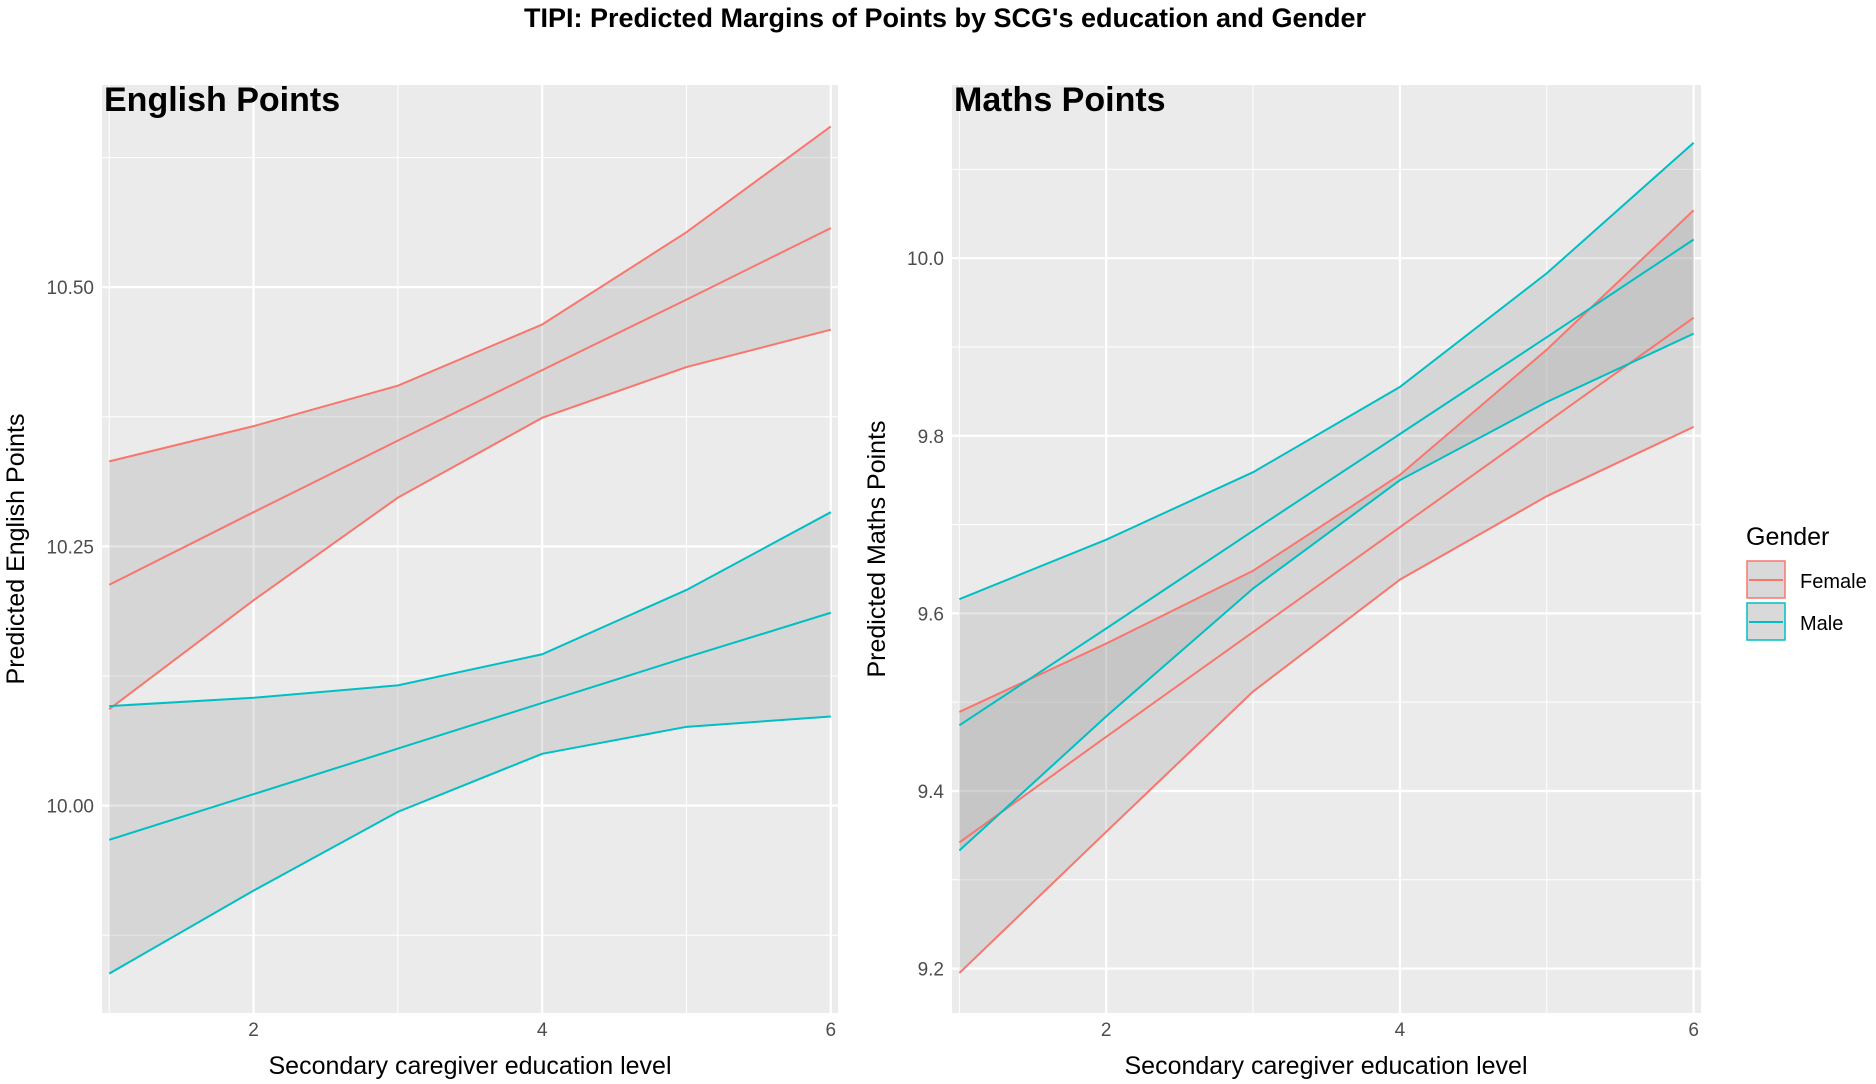  Describe the element at coordinates (1060, 100) in the screenshot. I see `panel-title: Maths Points` at that location.